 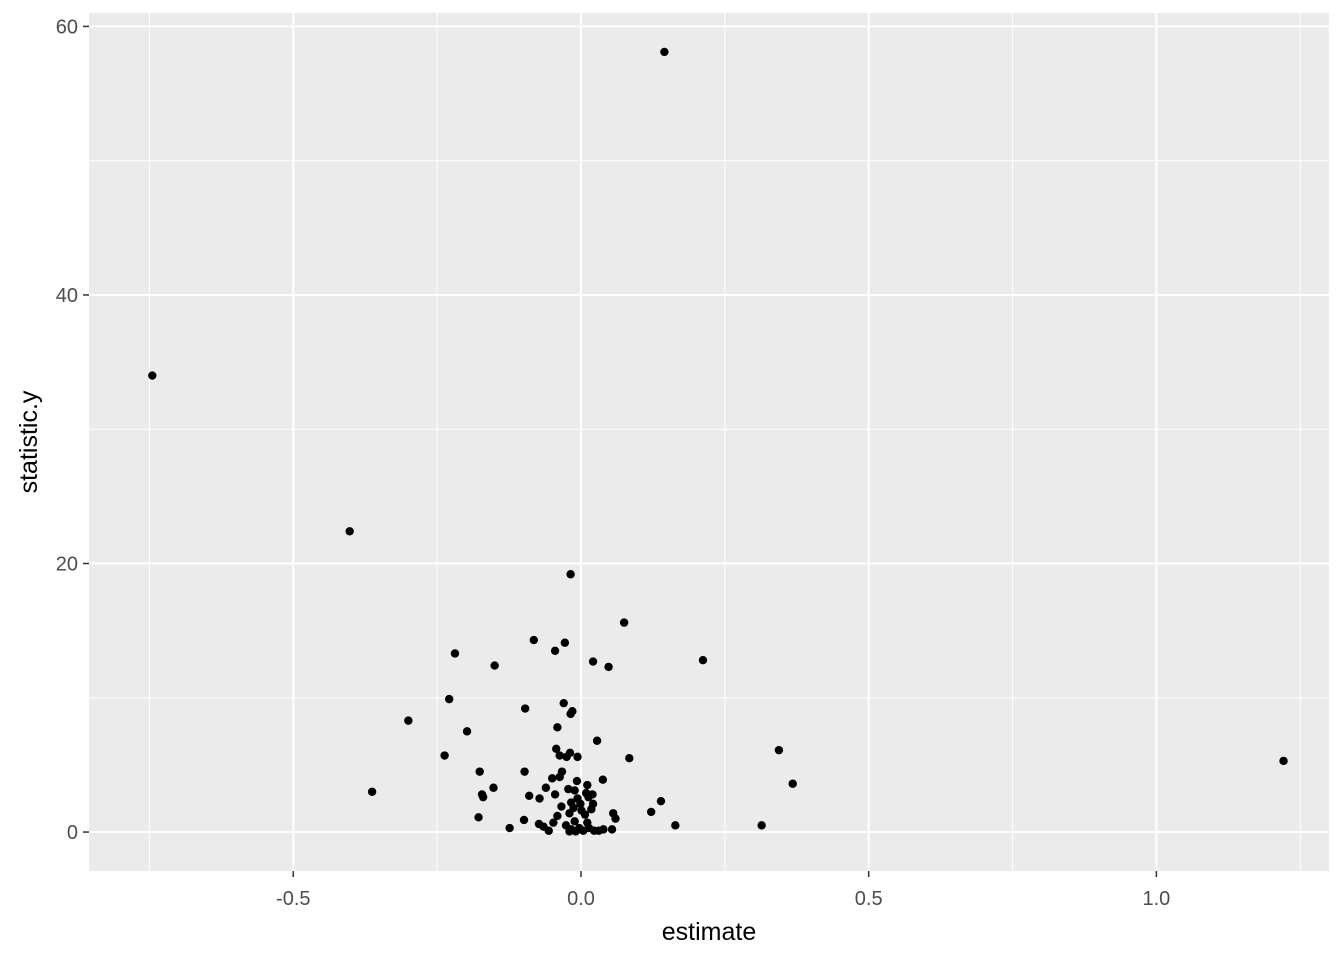 What do you see at coordinates (67, 565) in the screenshot?
I see `y-tick-label: 20` at bounding box center [67, 565].